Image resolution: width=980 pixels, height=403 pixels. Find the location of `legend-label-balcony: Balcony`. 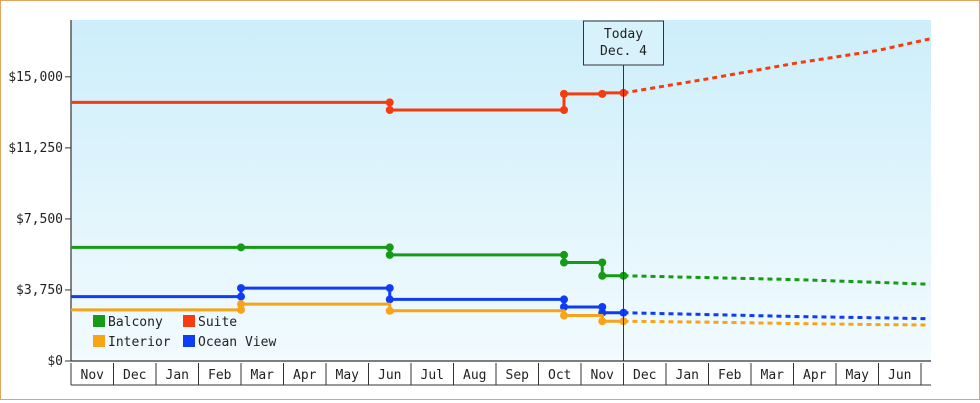

legend-label-balcony: Balcony is located at coordinates (135, 322).